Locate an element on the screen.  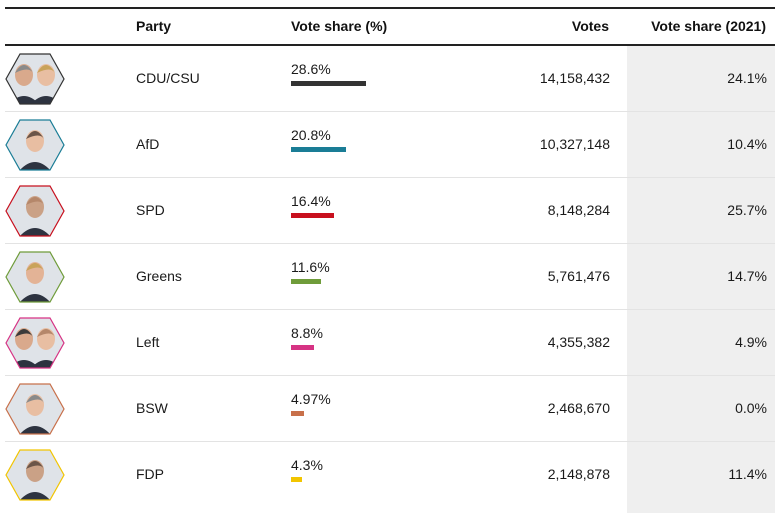
header-rule is located at coordinates (390, 45).